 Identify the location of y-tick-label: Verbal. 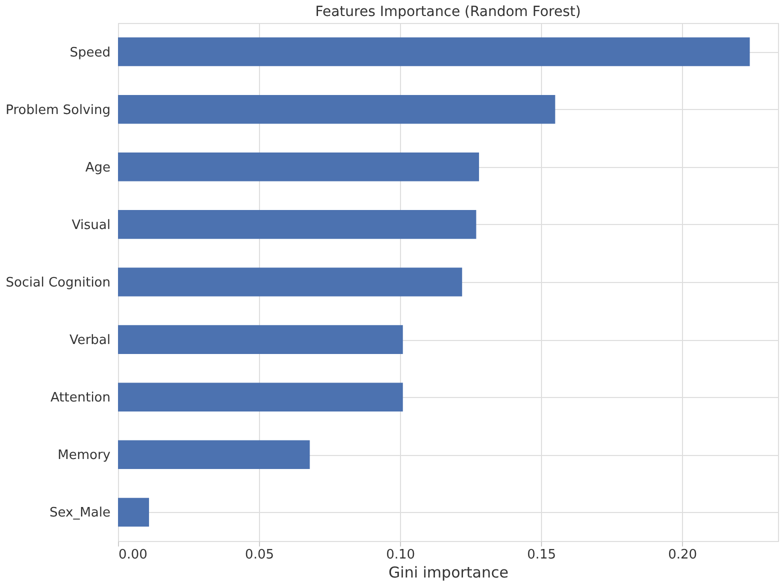
(89, 340).